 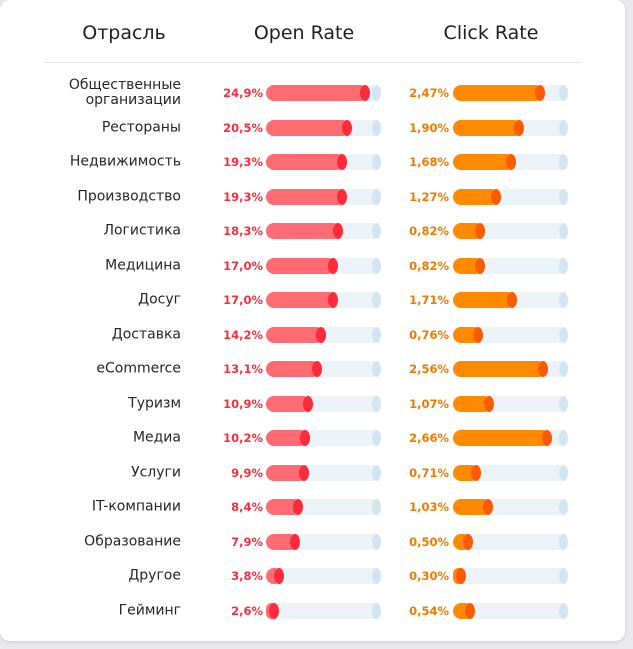 I want to click on chart-row: Образование 7,9% 0,50%, so click(x=312, y=542).